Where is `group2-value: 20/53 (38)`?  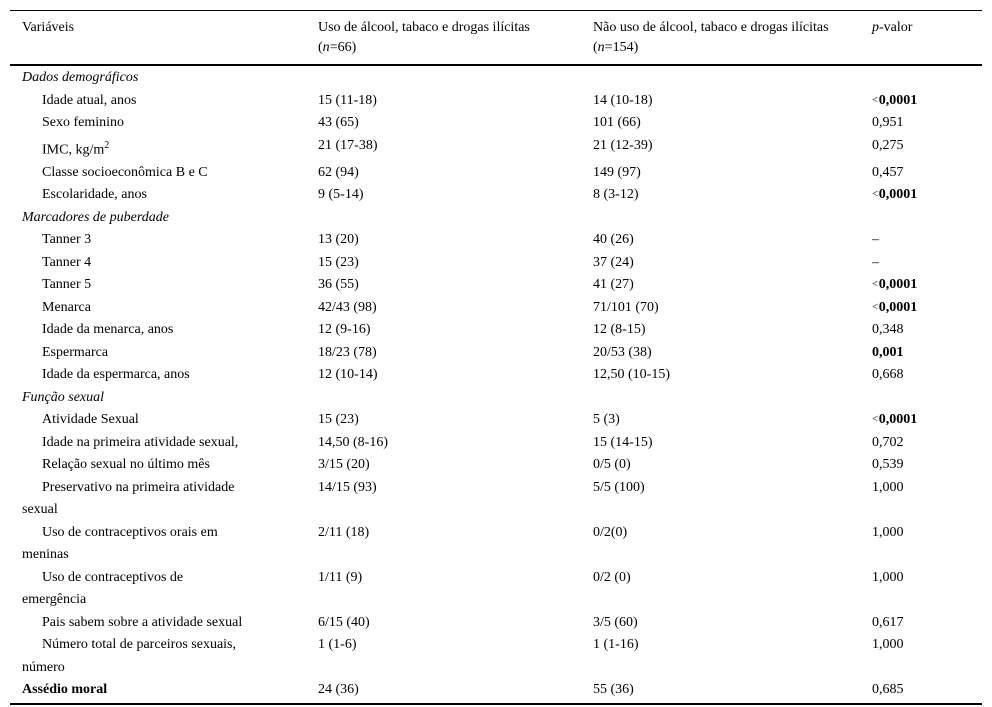
group2-value: 20/53 (38) is located at coordinates (622, 352).